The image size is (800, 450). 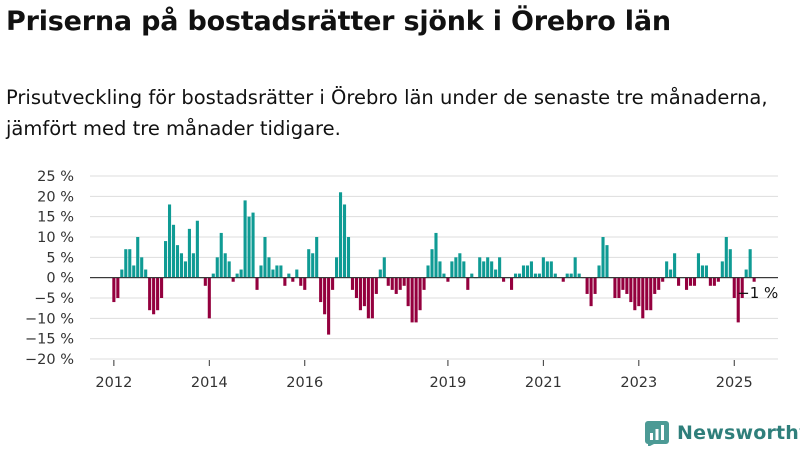 I want to click on y-tick-label: 15 %, so click(x=55, y=218).